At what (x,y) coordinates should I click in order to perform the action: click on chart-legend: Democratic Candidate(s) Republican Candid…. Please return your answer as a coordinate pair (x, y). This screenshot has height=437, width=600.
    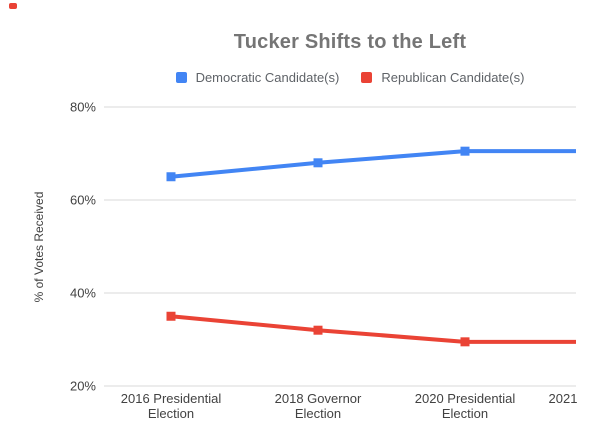
    Looking at the image, I should click on (350, 77).